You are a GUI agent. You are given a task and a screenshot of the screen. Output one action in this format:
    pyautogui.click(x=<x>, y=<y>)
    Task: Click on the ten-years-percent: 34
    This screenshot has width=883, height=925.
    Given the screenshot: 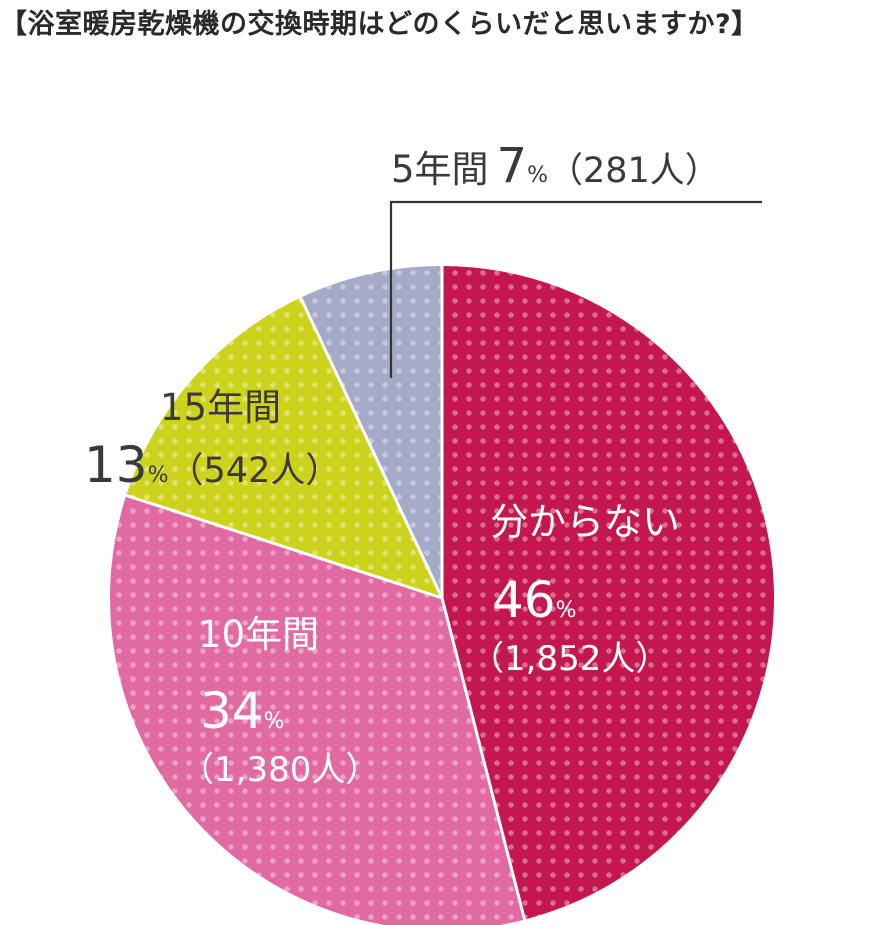 What is the action you would take?
    pyautogui.click(x=232, y=711)
    